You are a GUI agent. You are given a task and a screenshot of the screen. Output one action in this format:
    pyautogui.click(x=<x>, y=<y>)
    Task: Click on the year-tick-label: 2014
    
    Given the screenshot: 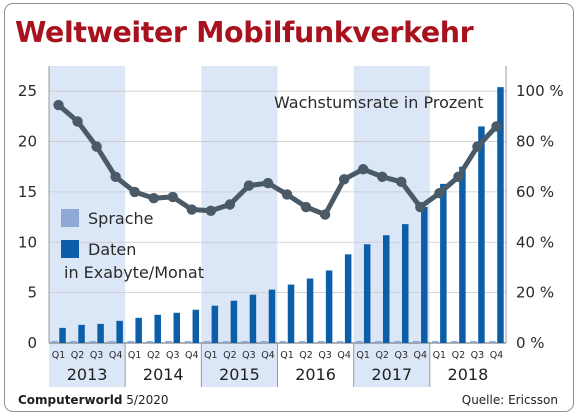 What is the action you would take?
    pyautogui.click(x=163, y=374)
    